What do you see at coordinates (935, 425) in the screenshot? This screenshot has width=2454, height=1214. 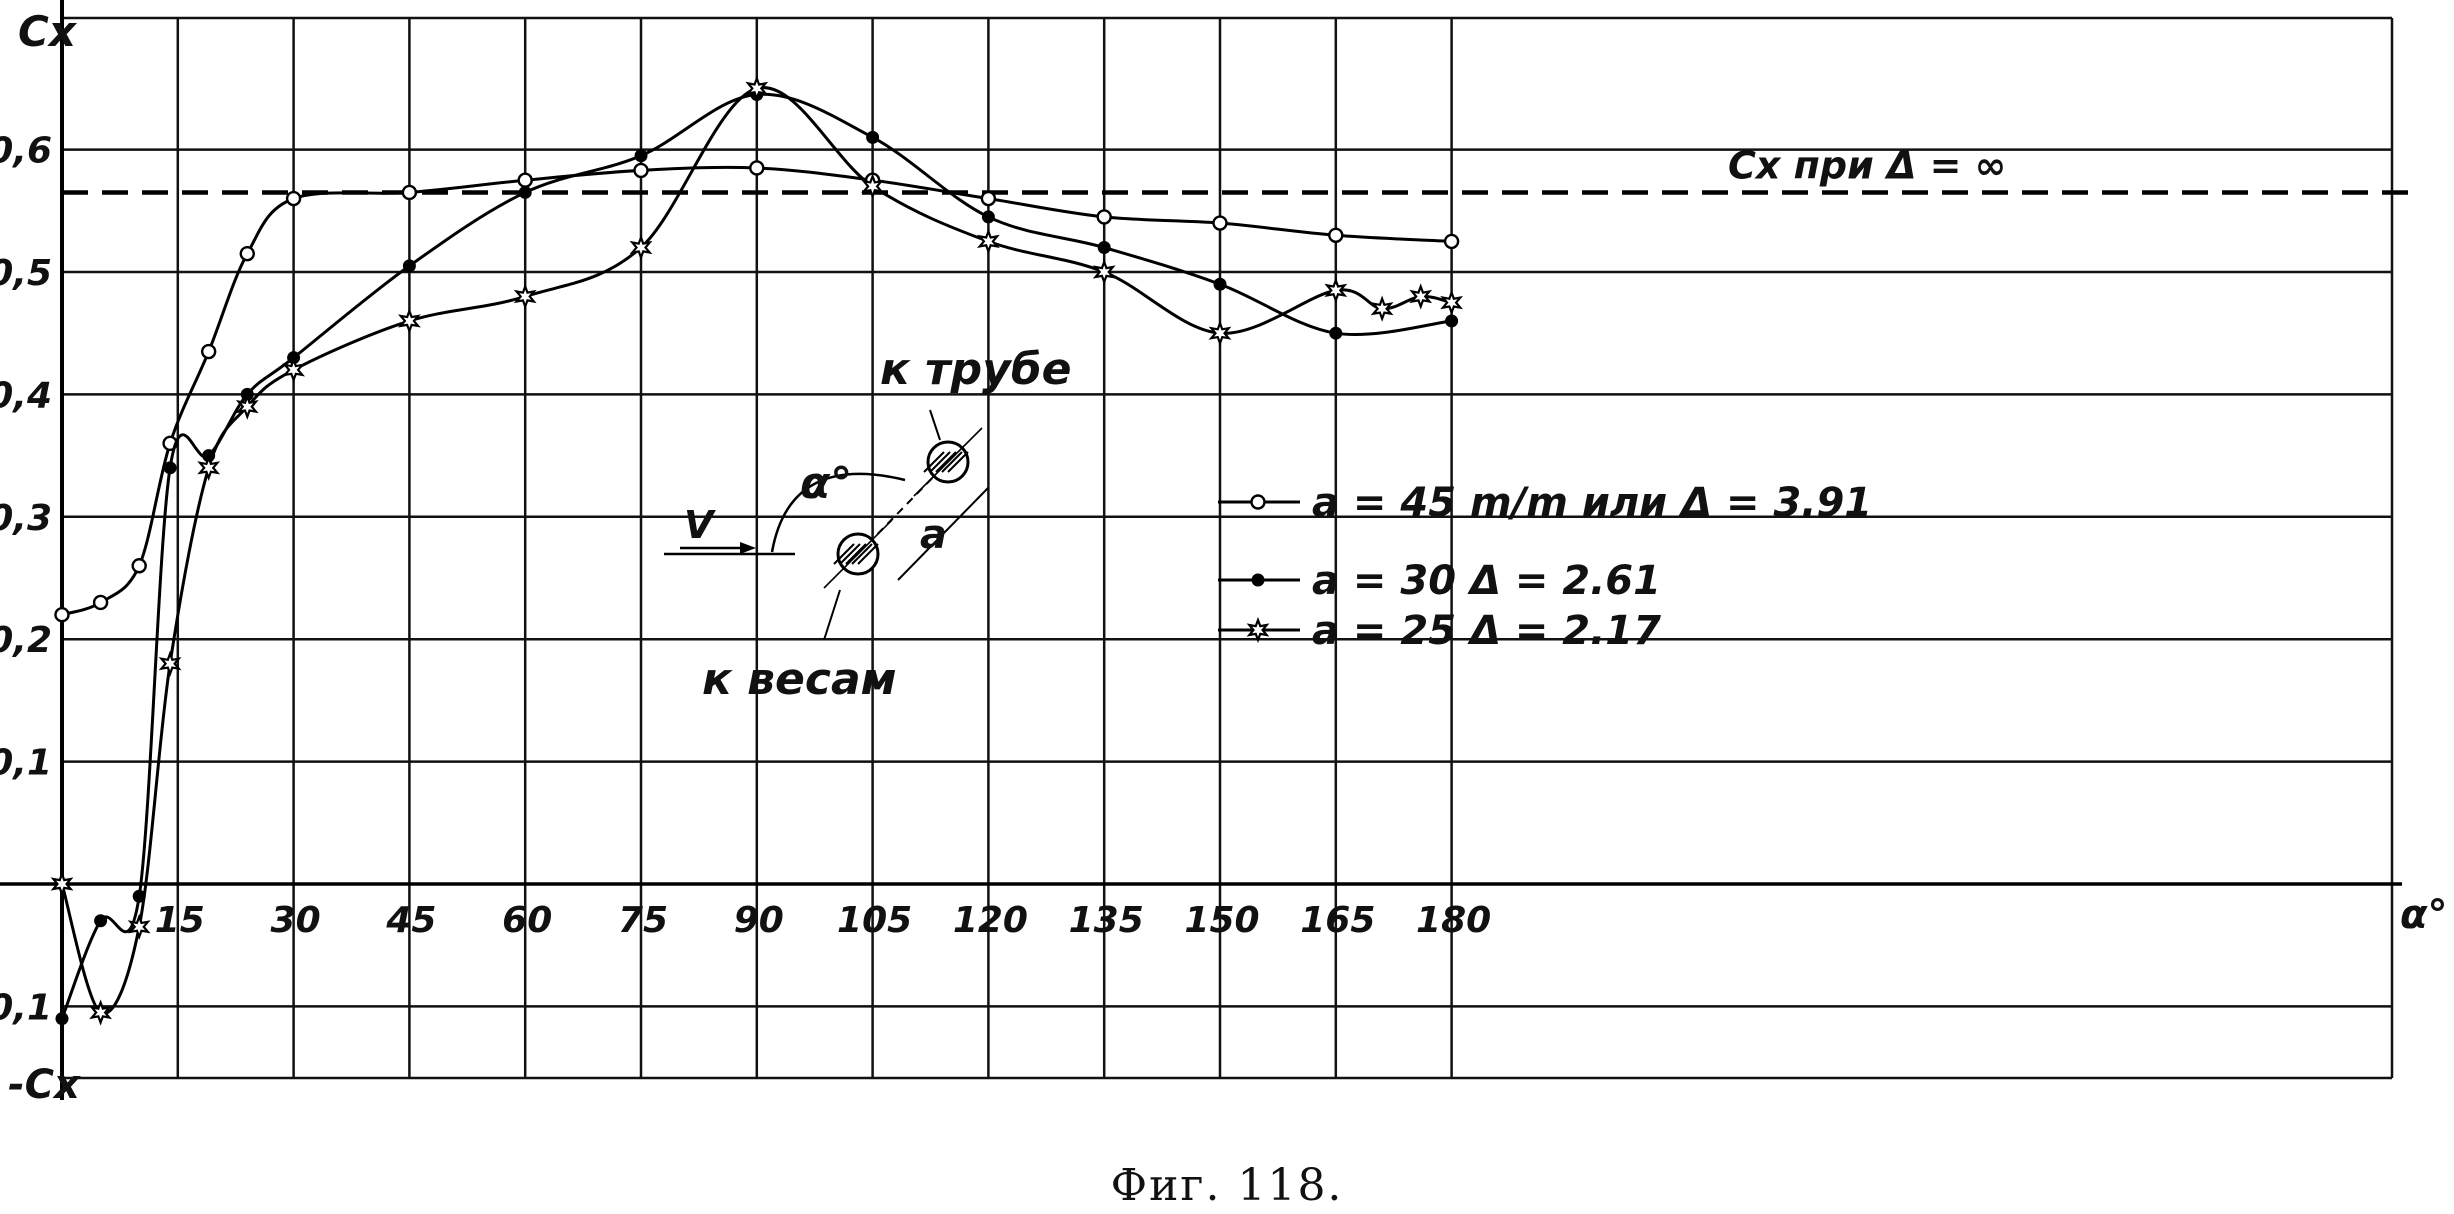 I see `inset-top-leader` at bounding box center [935, 425].